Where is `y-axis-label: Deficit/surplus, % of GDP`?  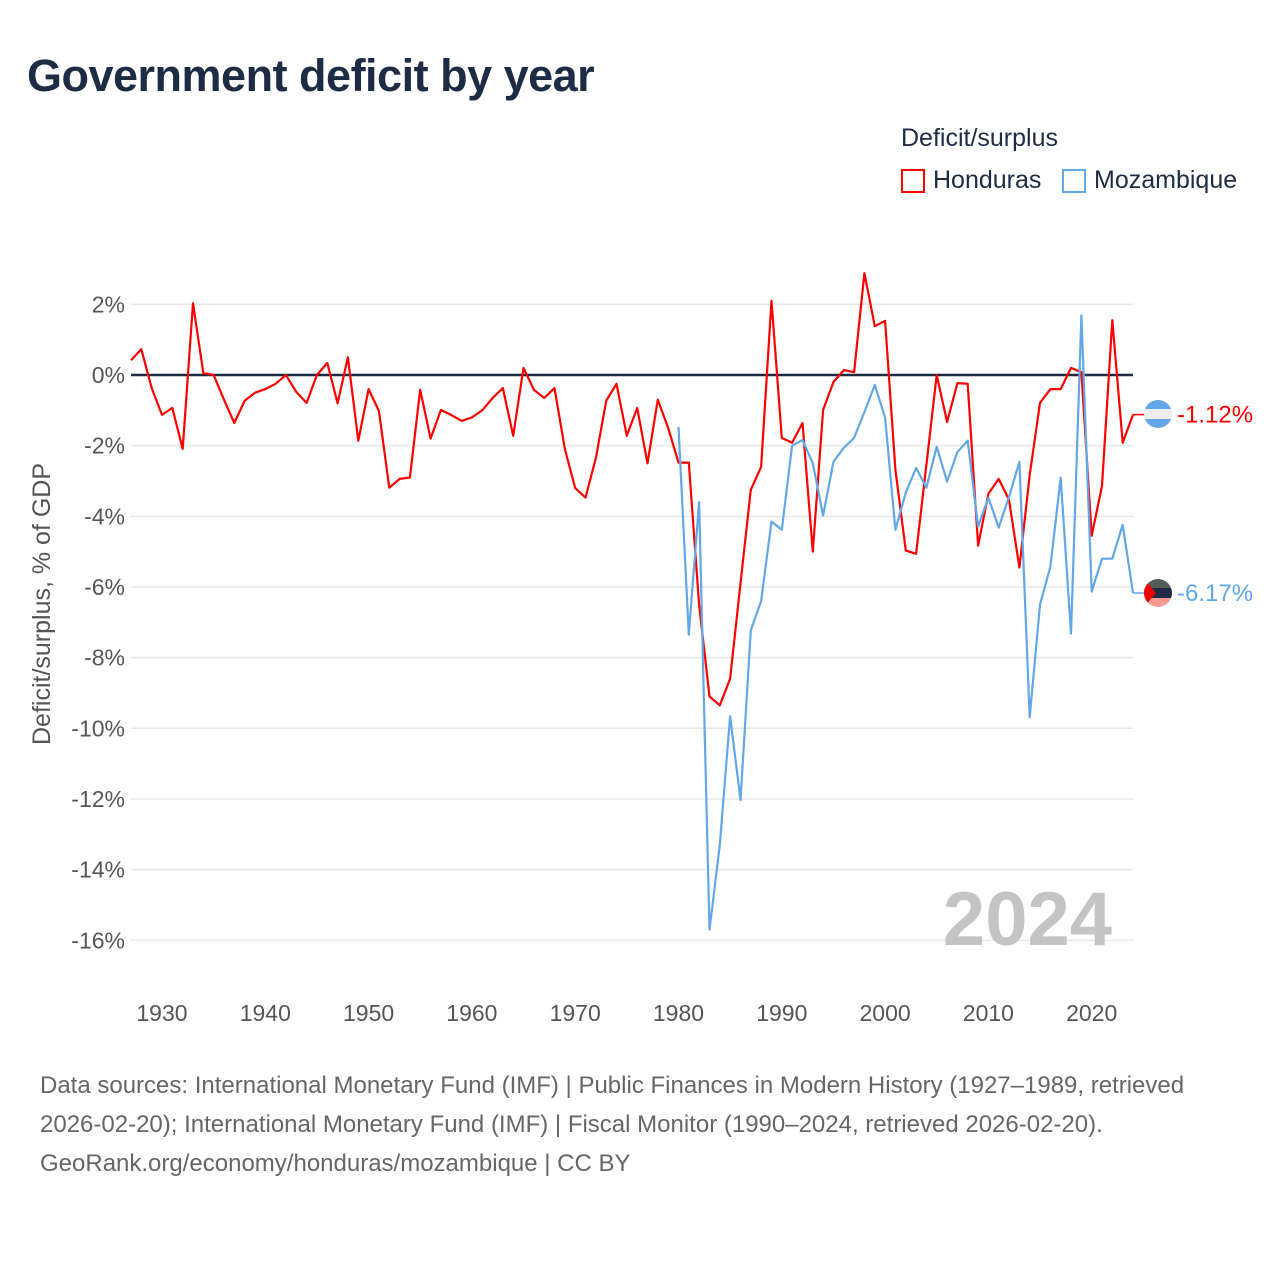
y-axis-label: Deficit/surplus, % of GDP is located at coordinates (42, 604).